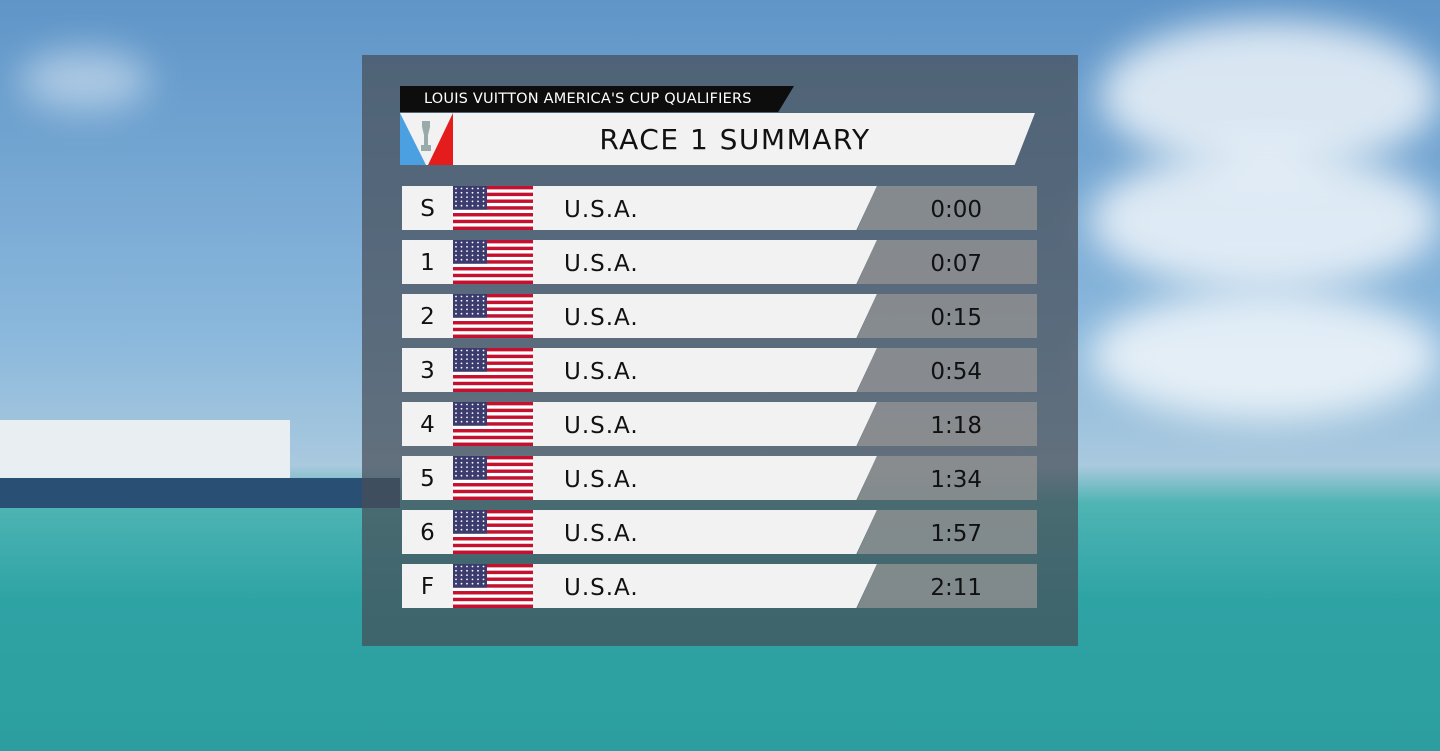 Image resolution: width=1440 pixels, height=751 pixels. What do you see at coordinates (947, 262) in the screenshot?
I see `delta-time: 0:07` at bounding box center [947, 262].